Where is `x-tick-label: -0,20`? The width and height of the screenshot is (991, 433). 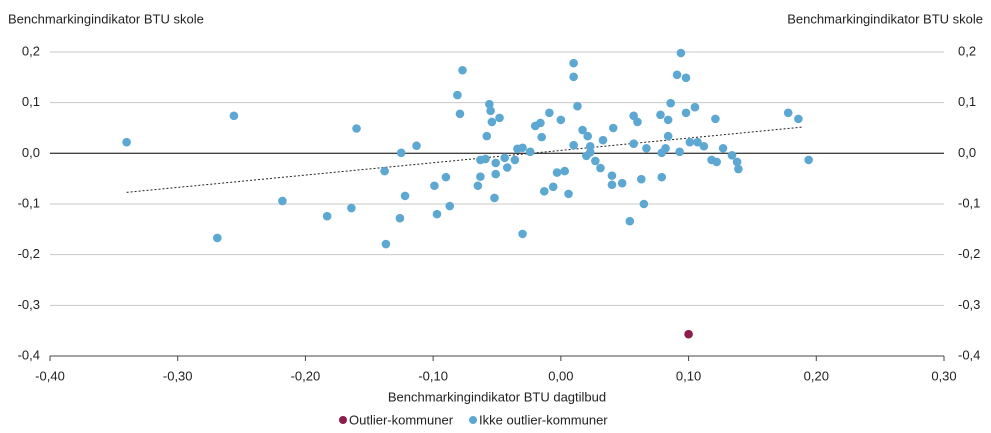
x-tick-label: -0,20 is located at coordinates (306, 375).